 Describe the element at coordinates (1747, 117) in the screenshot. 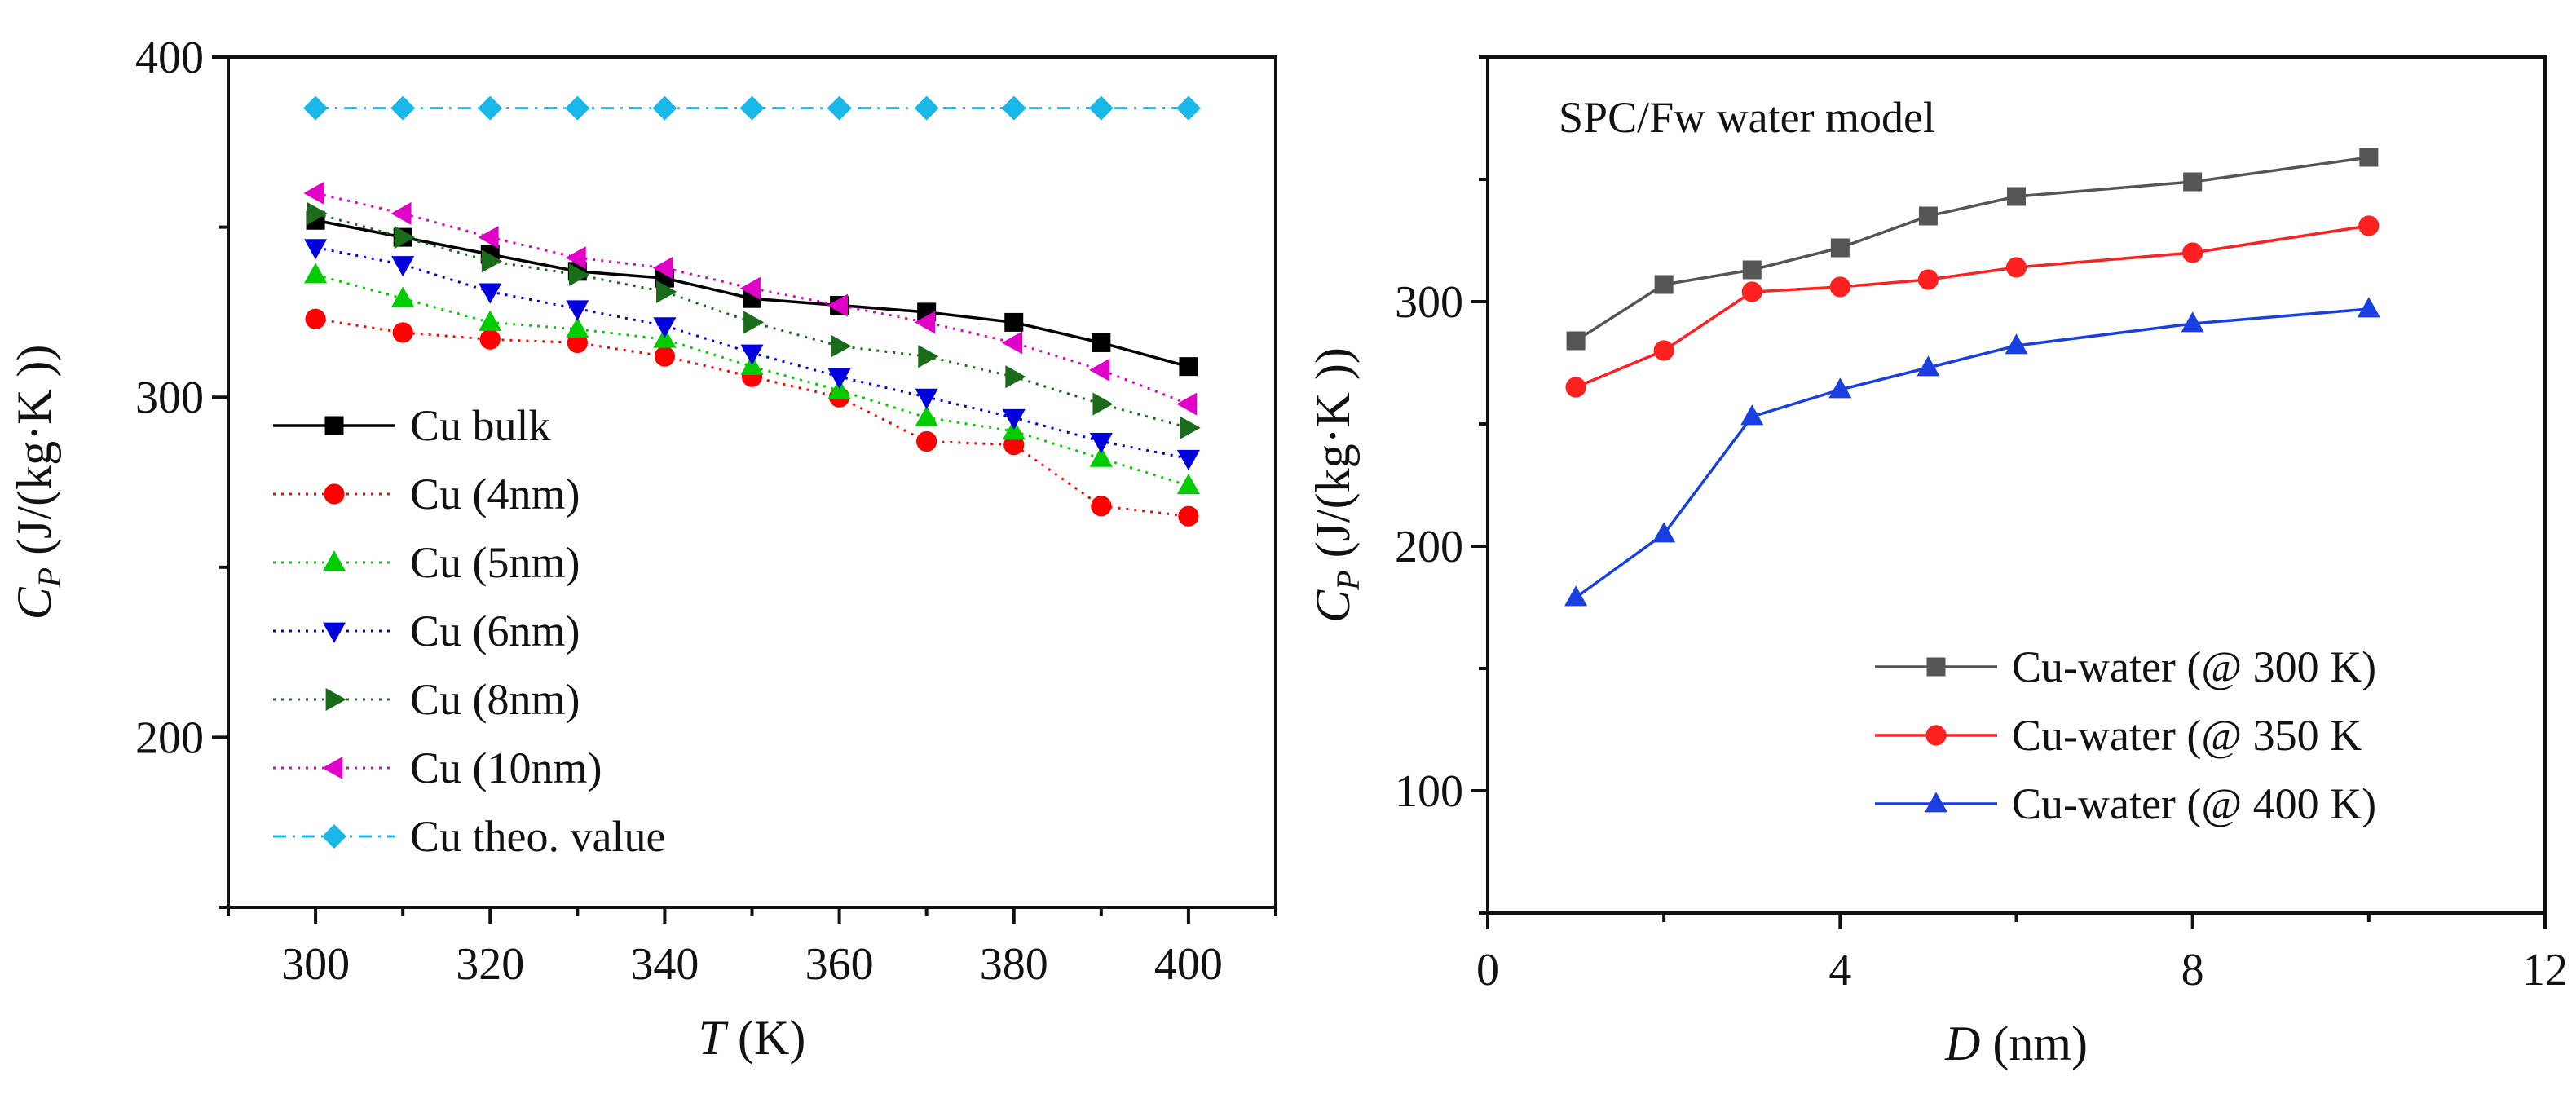

I see `annotation-text: SPC/Fw water model` at that location.